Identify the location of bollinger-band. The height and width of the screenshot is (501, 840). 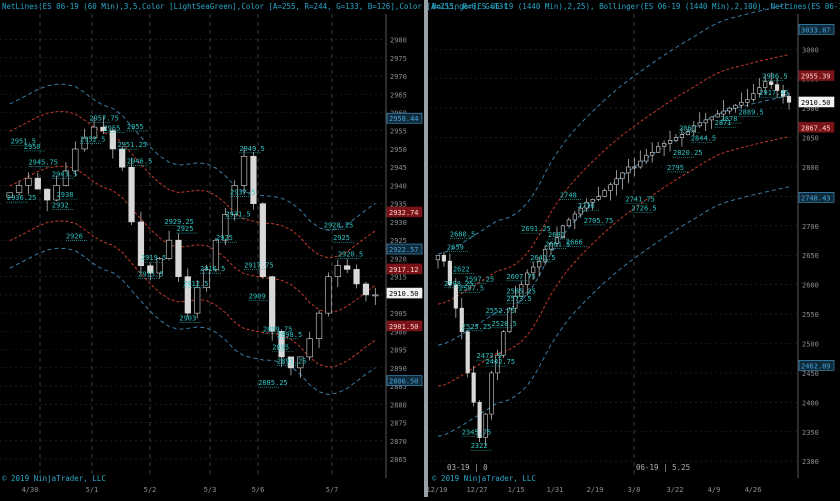
(192, 294).